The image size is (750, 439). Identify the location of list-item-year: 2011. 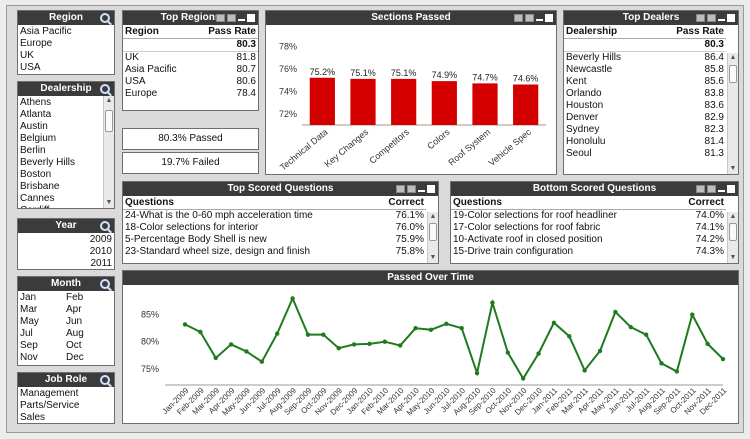
(101, 263).